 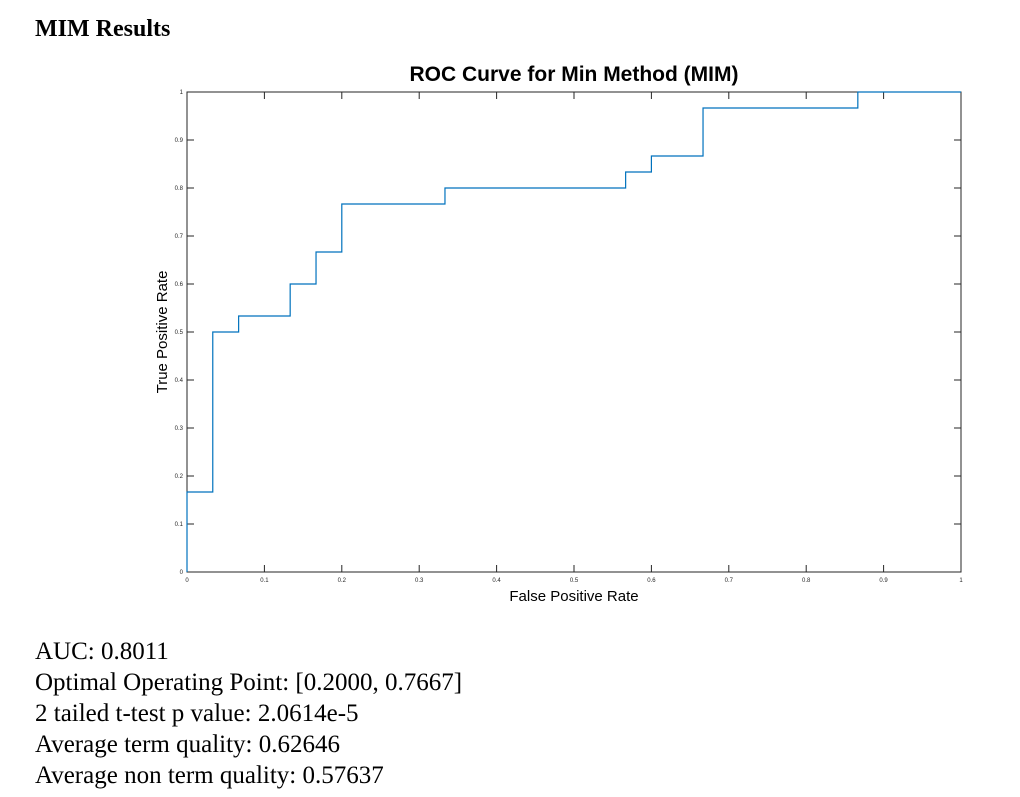 What do you see at coordinates (179, 525) in the screenshot?
I see `y-tick-label: 0.1` at bounding box center [179, 525].